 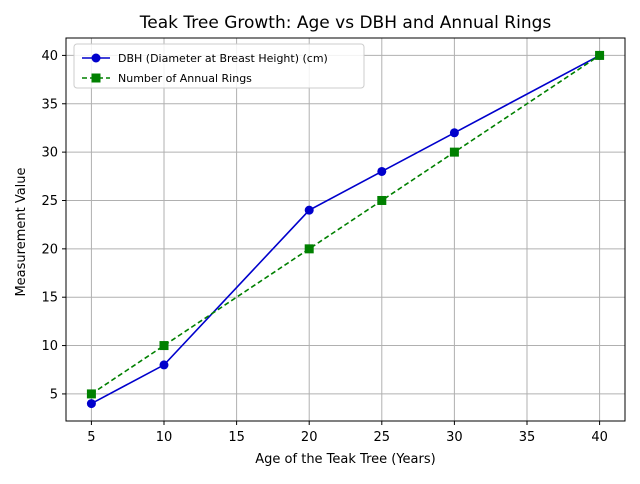 What do you see at coordinates (382, 437) in the screenshot?
I see `x-tick-label: 25` at bounding box center [382, 437].